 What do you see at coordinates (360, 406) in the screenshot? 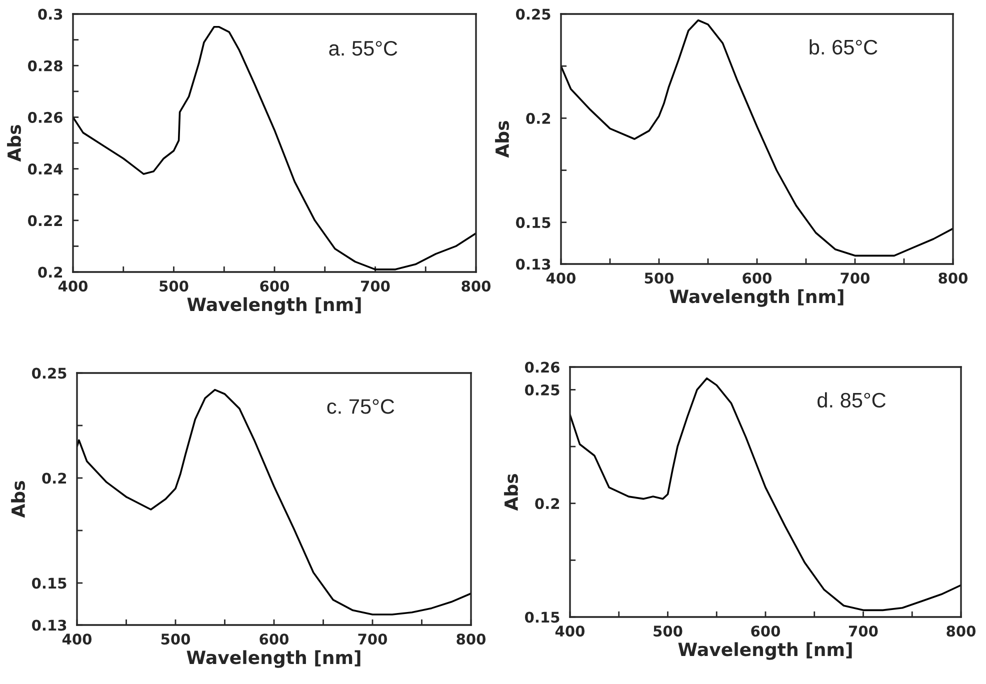
I see `annotation: c. 75°C` at bounding box center [360, 406].